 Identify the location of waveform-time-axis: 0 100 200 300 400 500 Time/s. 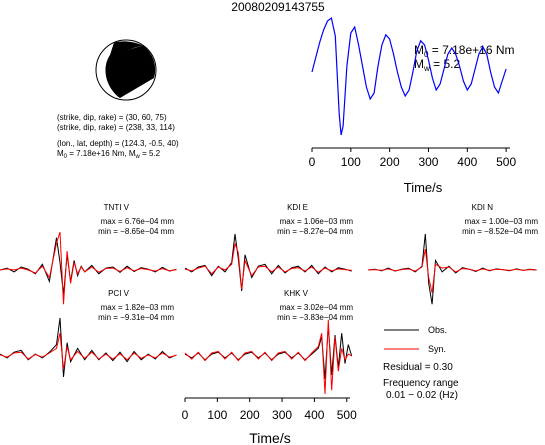
(269, 421).